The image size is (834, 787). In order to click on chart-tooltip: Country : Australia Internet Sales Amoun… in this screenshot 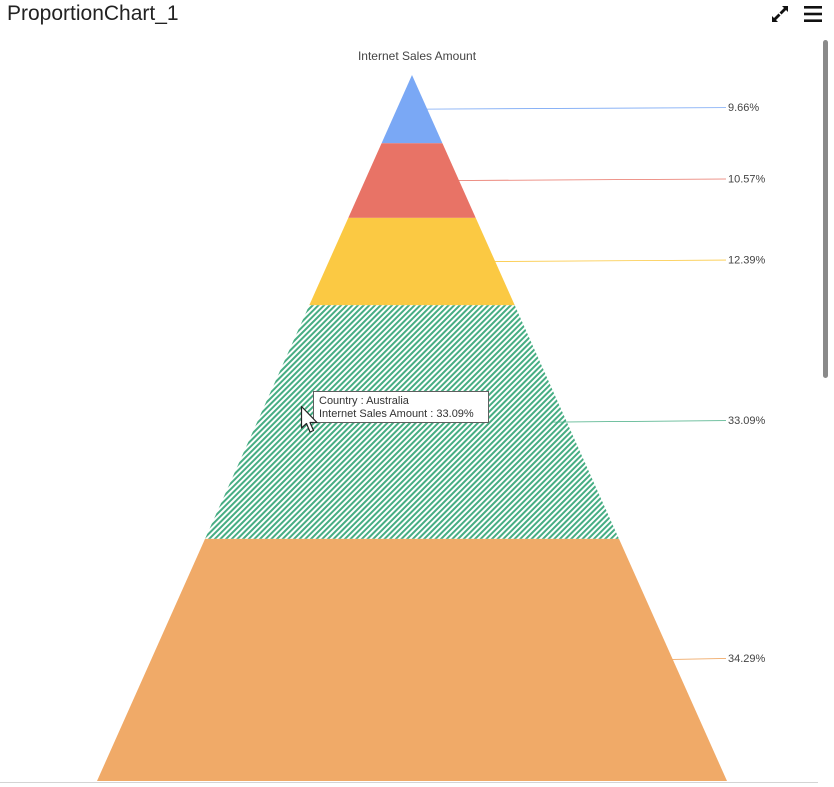, I will do `click(401, 407)`.